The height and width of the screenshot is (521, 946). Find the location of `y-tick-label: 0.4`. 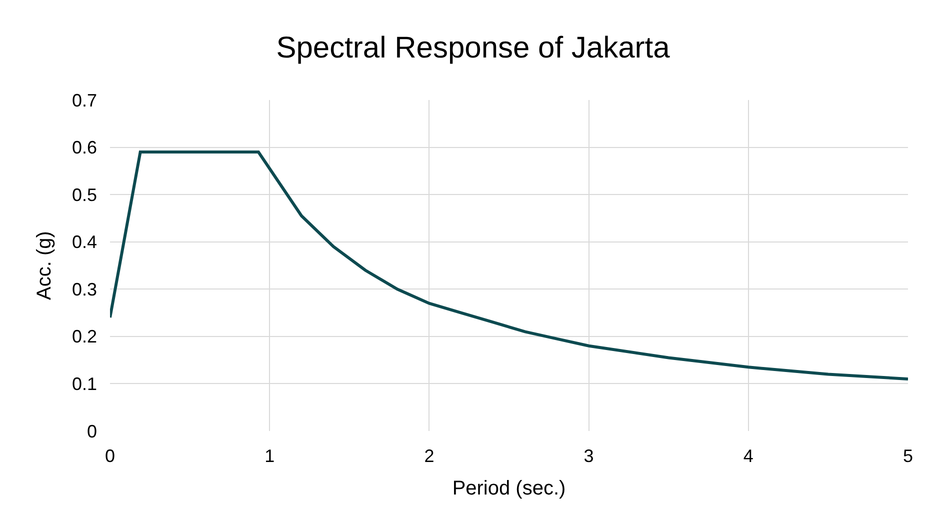

y-tick-label: 0.4 is located at coordinates (84, 242).